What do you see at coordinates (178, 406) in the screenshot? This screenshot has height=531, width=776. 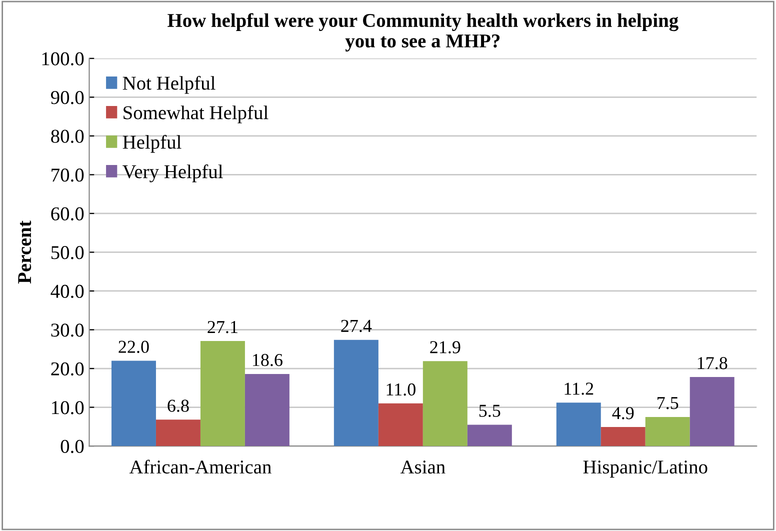 I see `data-label: 6.8` at bounding box center [178, 406].